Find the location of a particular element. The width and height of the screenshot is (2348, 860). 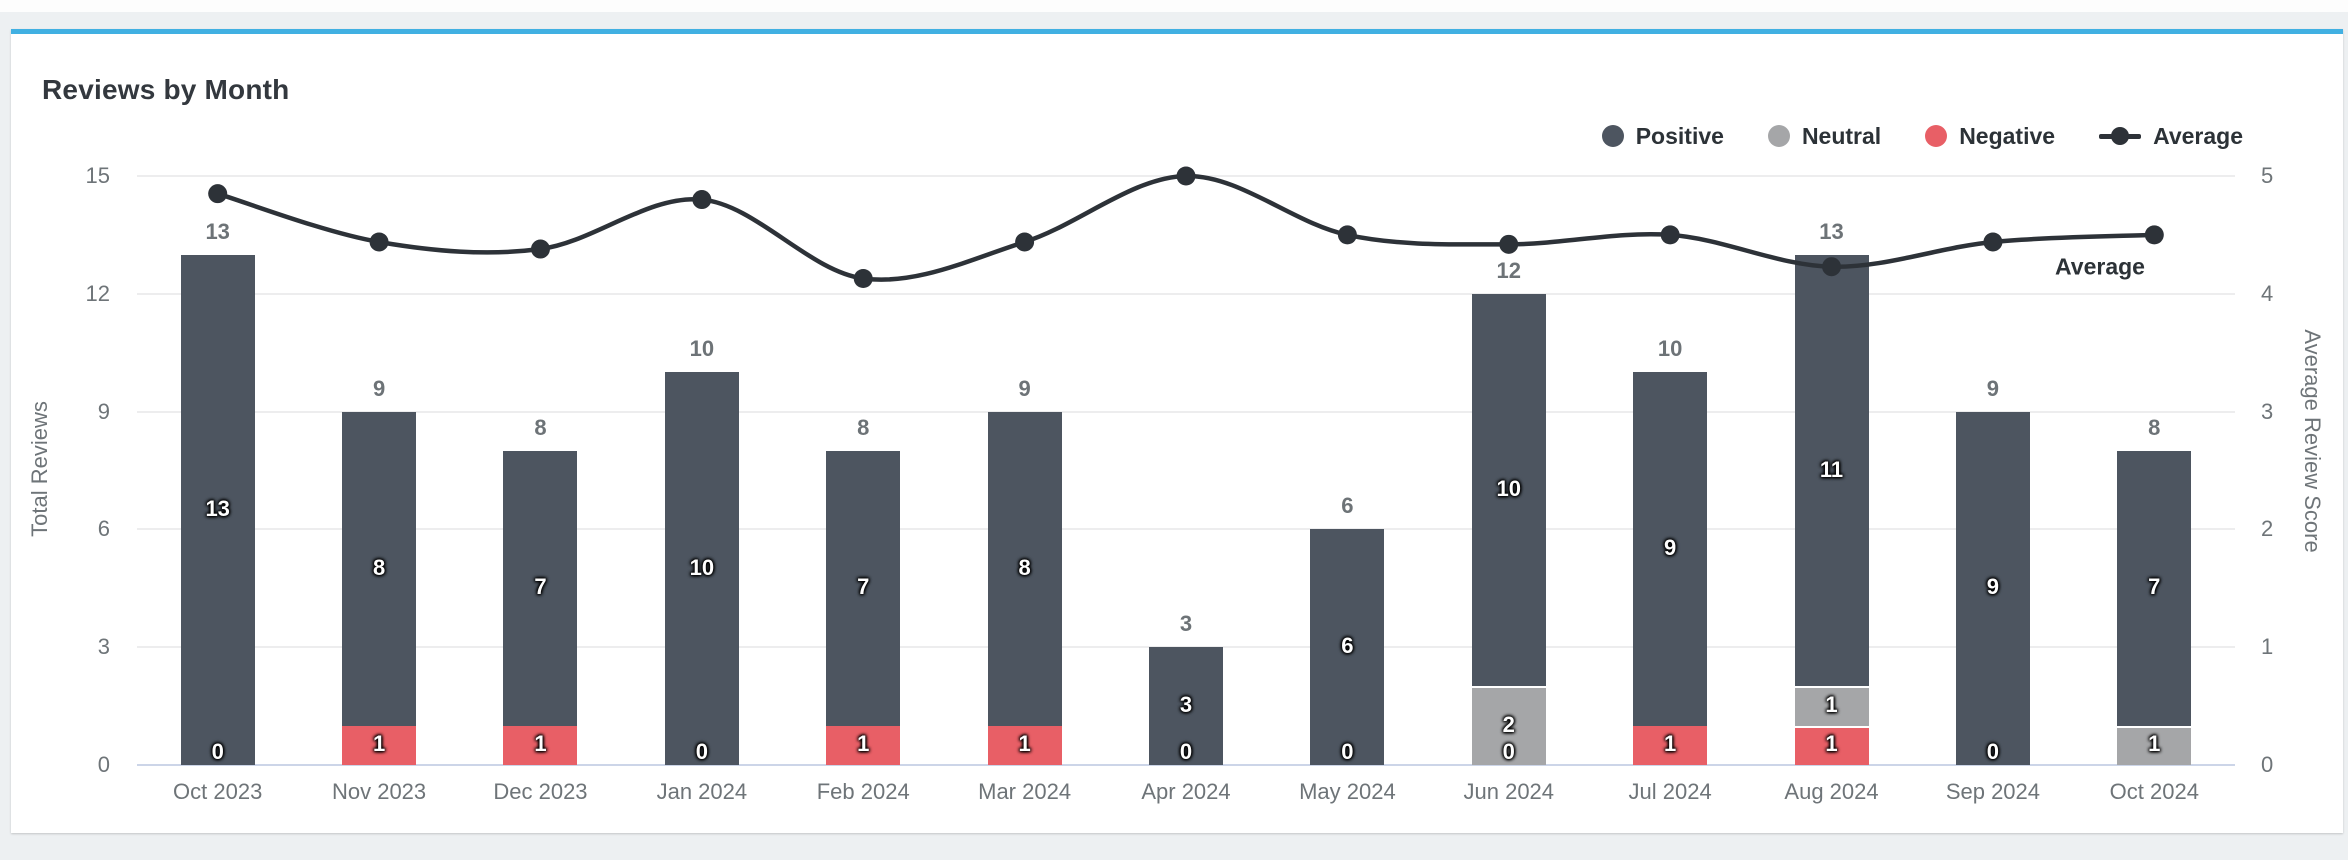

x-axis-label: Feb 2024 is located at coordinates (863, 791).